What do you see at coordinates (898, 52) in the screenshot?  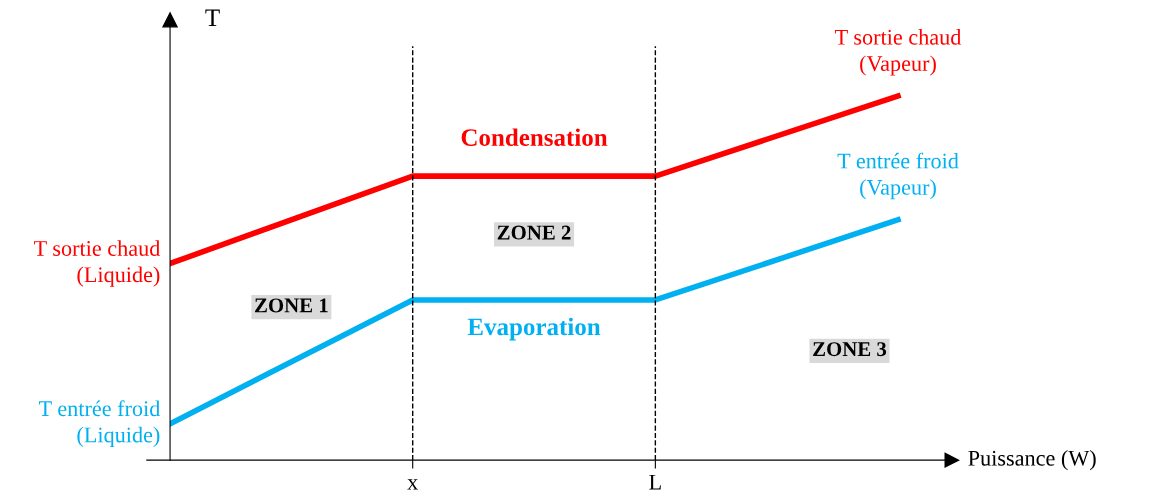 I see `text: T sortie chaud (Vapeur)` at bounding box center [898, 52].